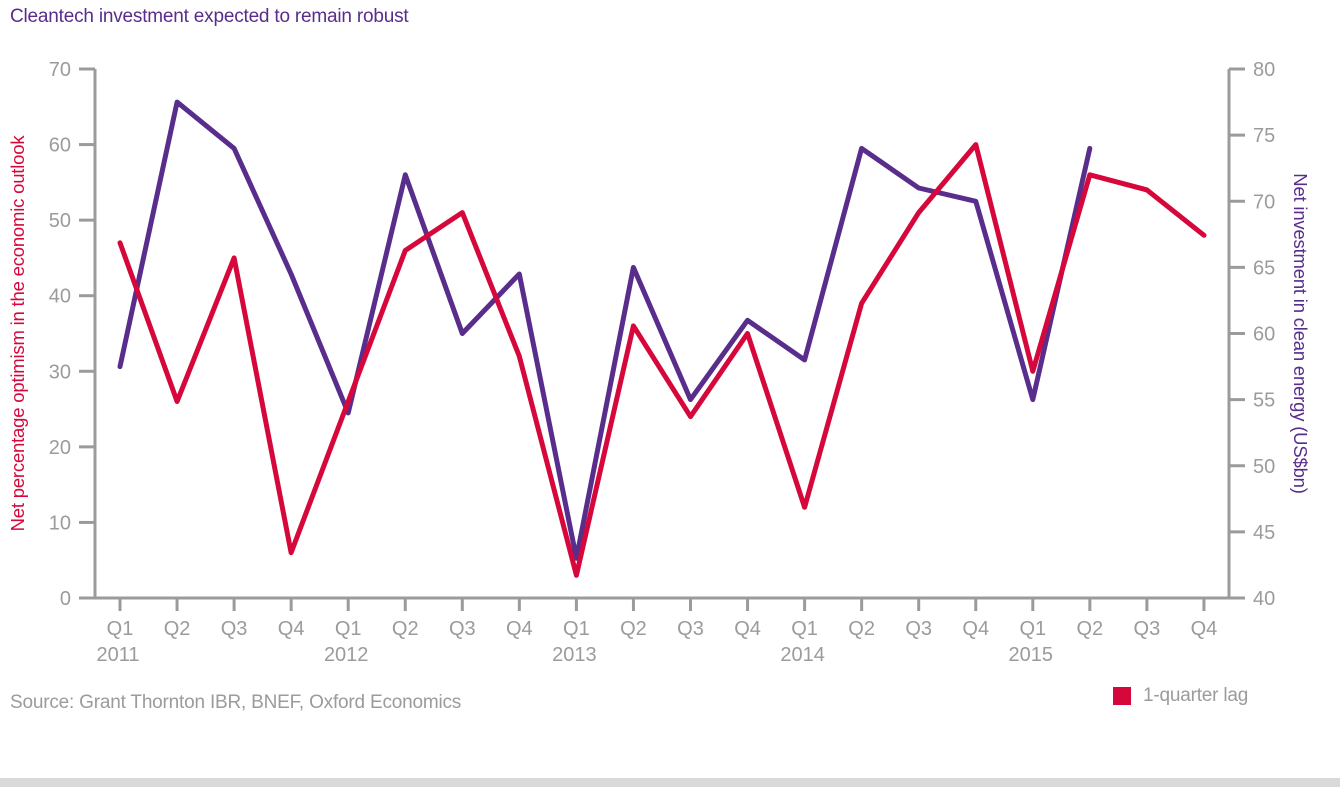 This screenshot has height=787, width=1340. Describe the element at coordinates (1264, 268) in the screenshot. I see `right-tick-label: 65` at that location.